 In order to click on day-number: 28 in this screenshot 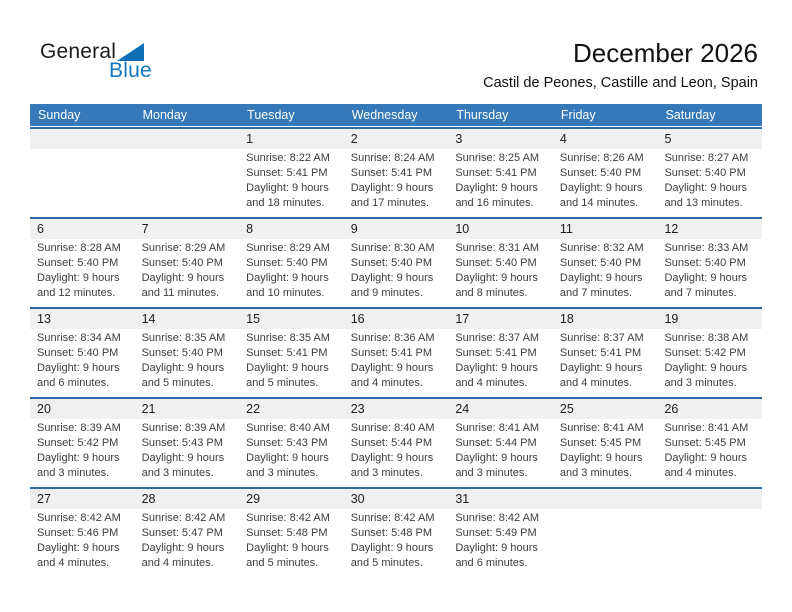, I will do `click(148, 499)`.